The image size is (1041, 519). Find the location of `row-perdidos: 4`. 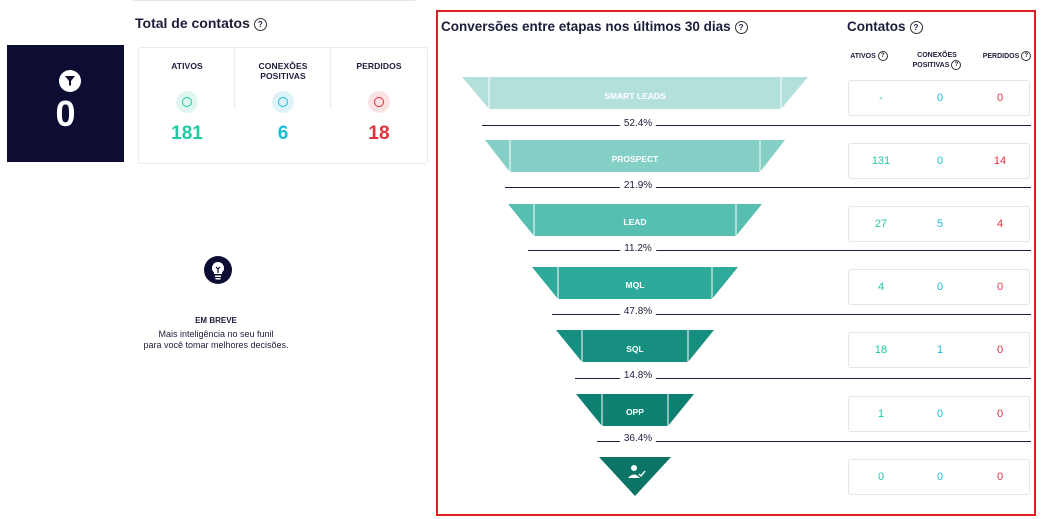

row-perdidos: 4 is located at coordinates (1000, 224).